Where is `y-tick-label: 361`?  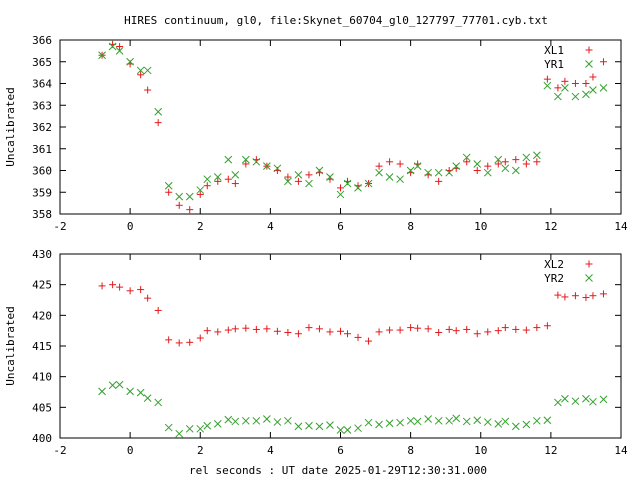
y-tick-label: 361 is located at coordinates (42, 149).